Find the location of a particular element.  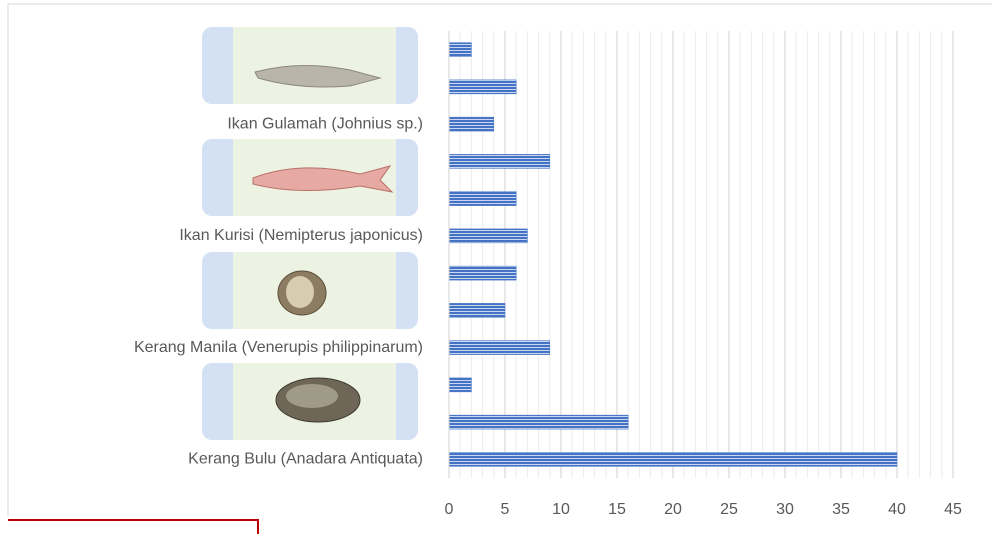

x-tick-label: 15 is located at coordinates (617, 509).